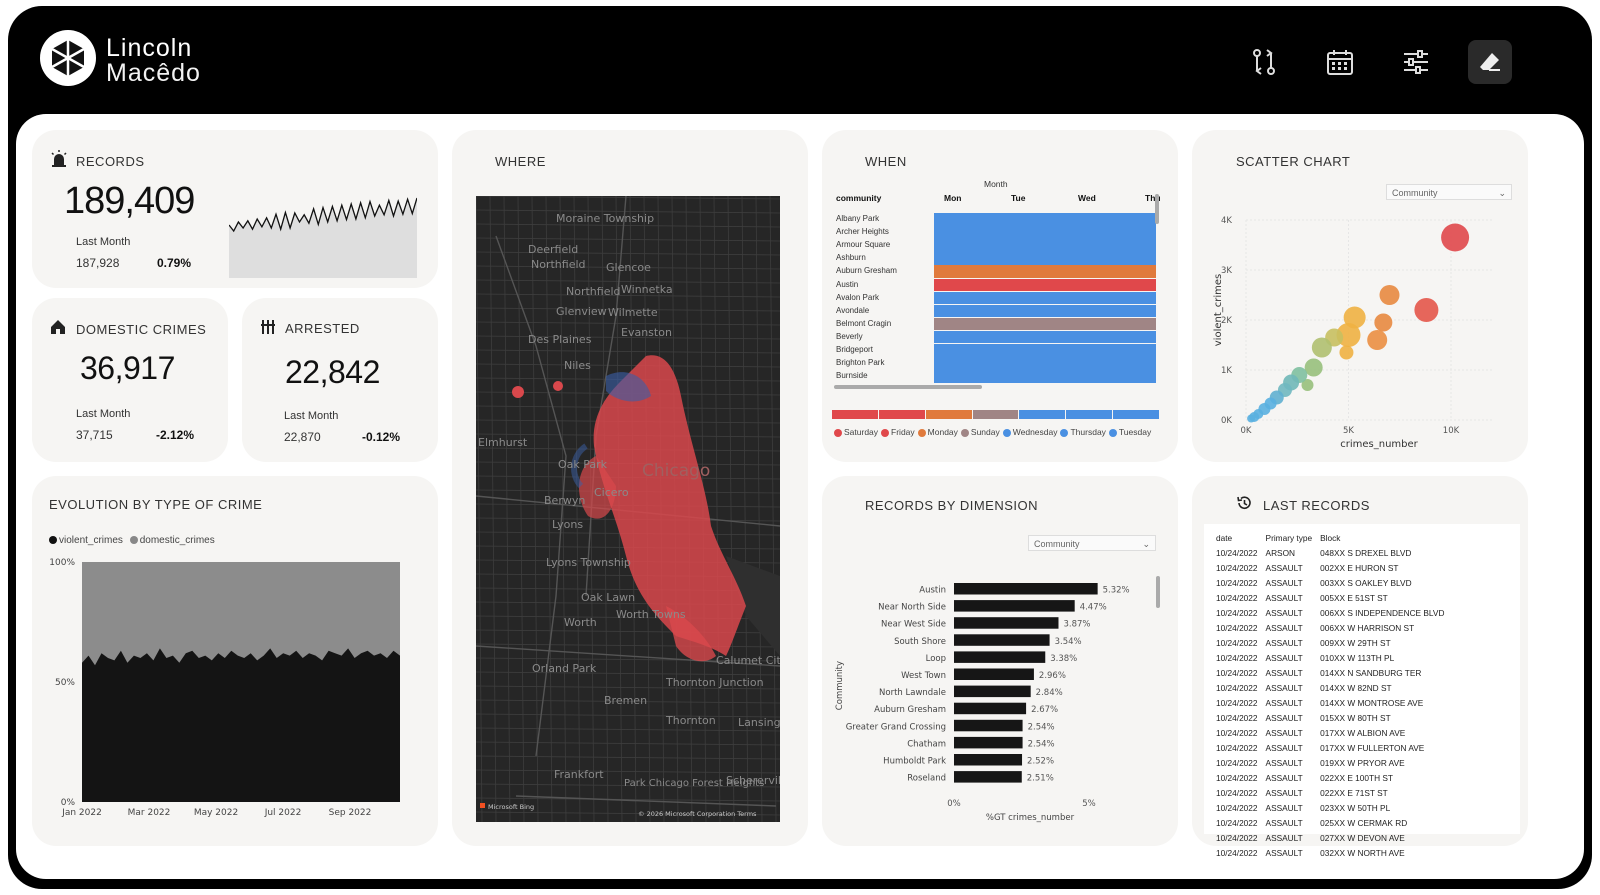  I want to click on table-row: 10/24/2022 ASSAULT 005XX E 51ST ST, so click(1333, 597).